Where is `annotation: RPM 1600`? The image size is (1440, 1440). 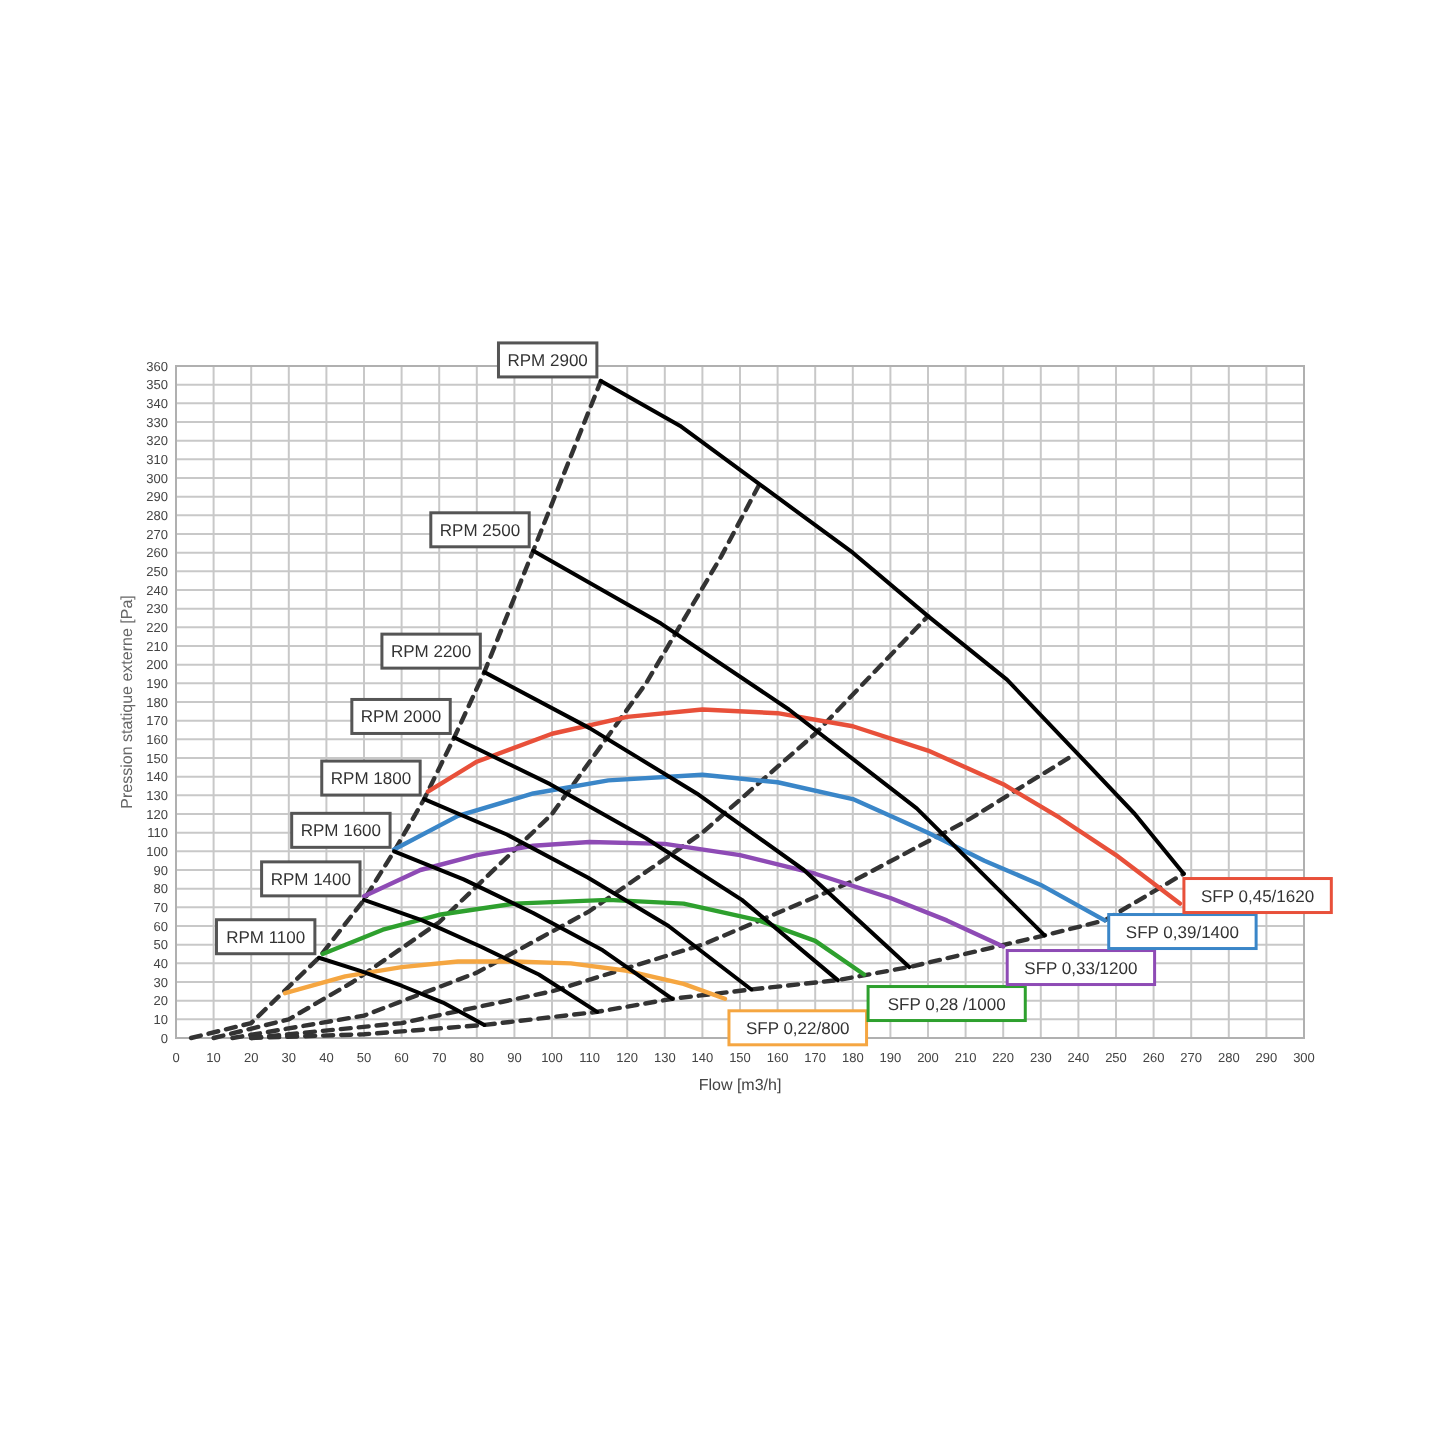 annotation: RPM 1600 is located at coordinates (341, 830).